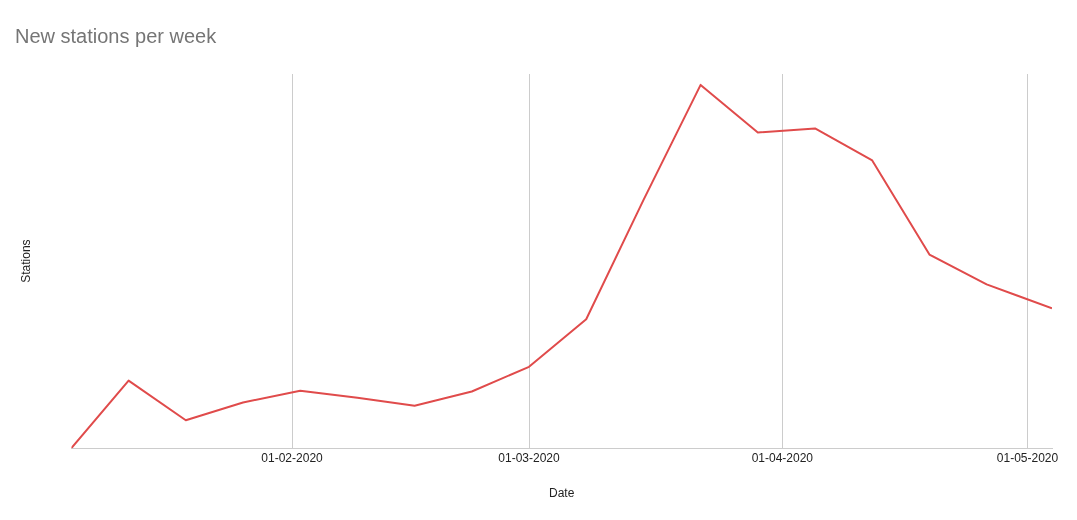 The image size is (1077, 520). Describe the element at coordinates (116, 35) in the screenshot. I see `chart-title: New stations per week` at that location.